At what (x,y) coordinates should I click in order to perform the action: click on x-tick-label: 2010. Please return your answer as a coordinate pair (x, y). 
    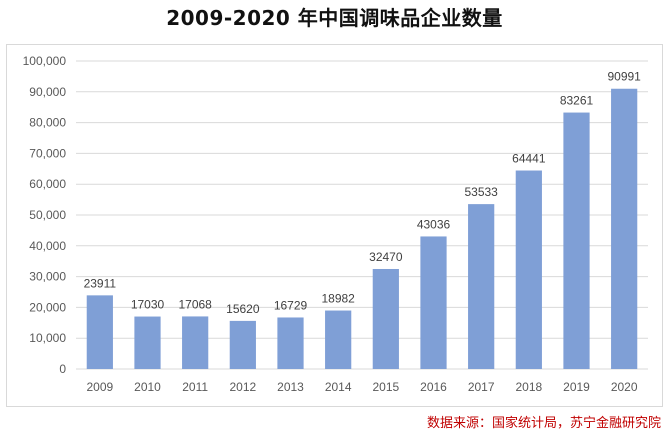
    Looking at the image, I should click on (147, 387).